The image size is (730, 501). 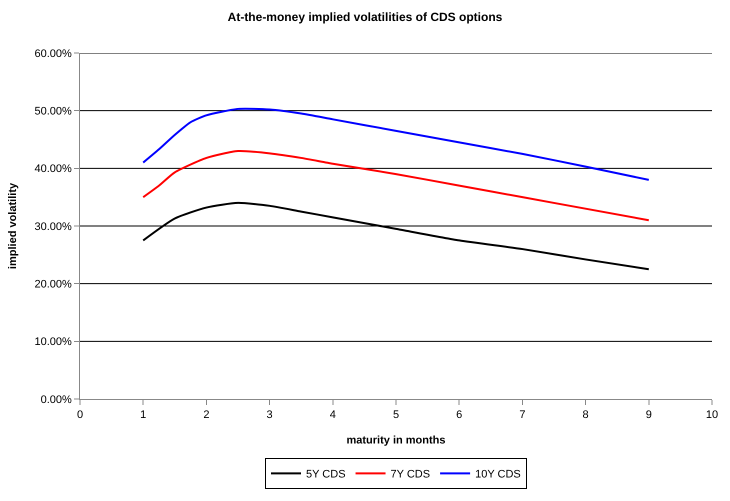 What do you see at coordinates (53, 284) in the screenshot?
I see `y-tick-label: 20.00%` at bounding box center [53, 284].